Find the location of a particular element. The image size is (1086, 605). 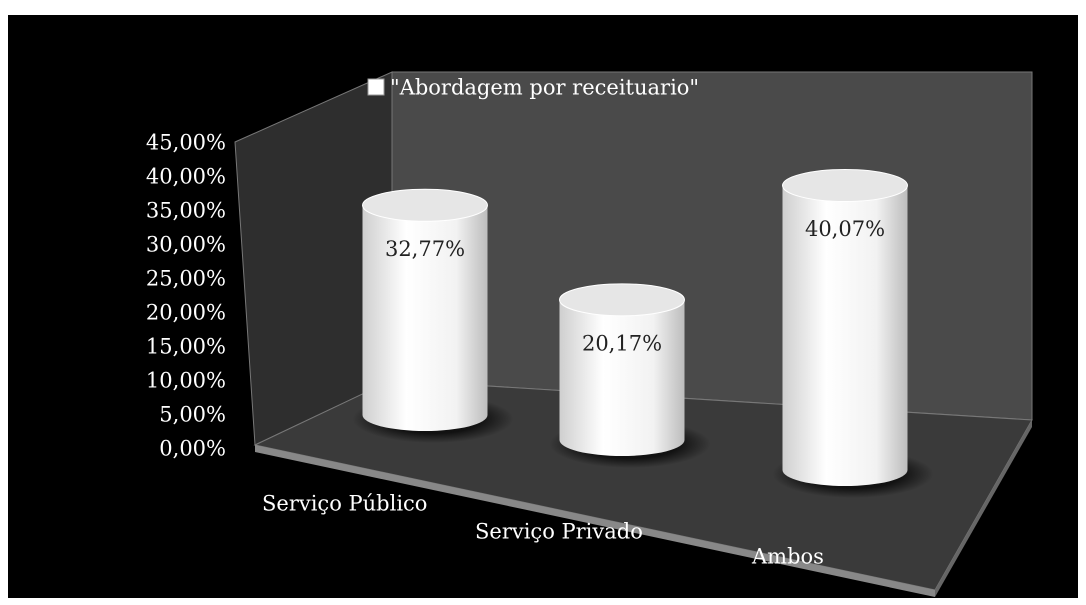

y-tick-label: 35,00% is located at coordinates (186, 211).